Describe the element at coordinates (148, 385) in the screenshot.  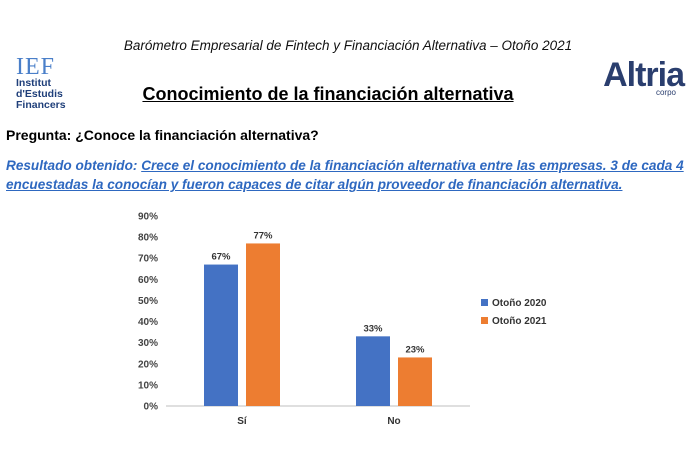
I see `y-tick-label: 10%` at that location.